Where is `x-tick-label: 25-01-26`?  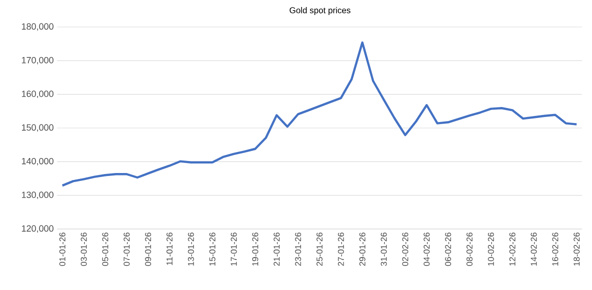
x-tick-label: 25-01-26 is located at coordinates (319, 249).